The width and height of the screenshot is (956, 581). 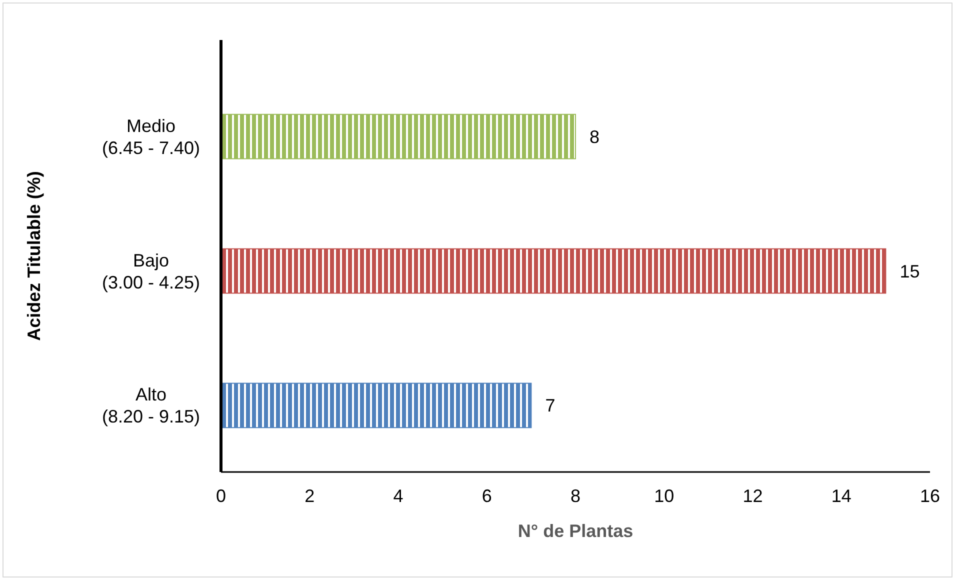 What do you see at coordinates (151, 271) in the screenshot?
I see `y-tick-label: Bajo (3.00 - 4.25)` at bounding box center [151, 271].